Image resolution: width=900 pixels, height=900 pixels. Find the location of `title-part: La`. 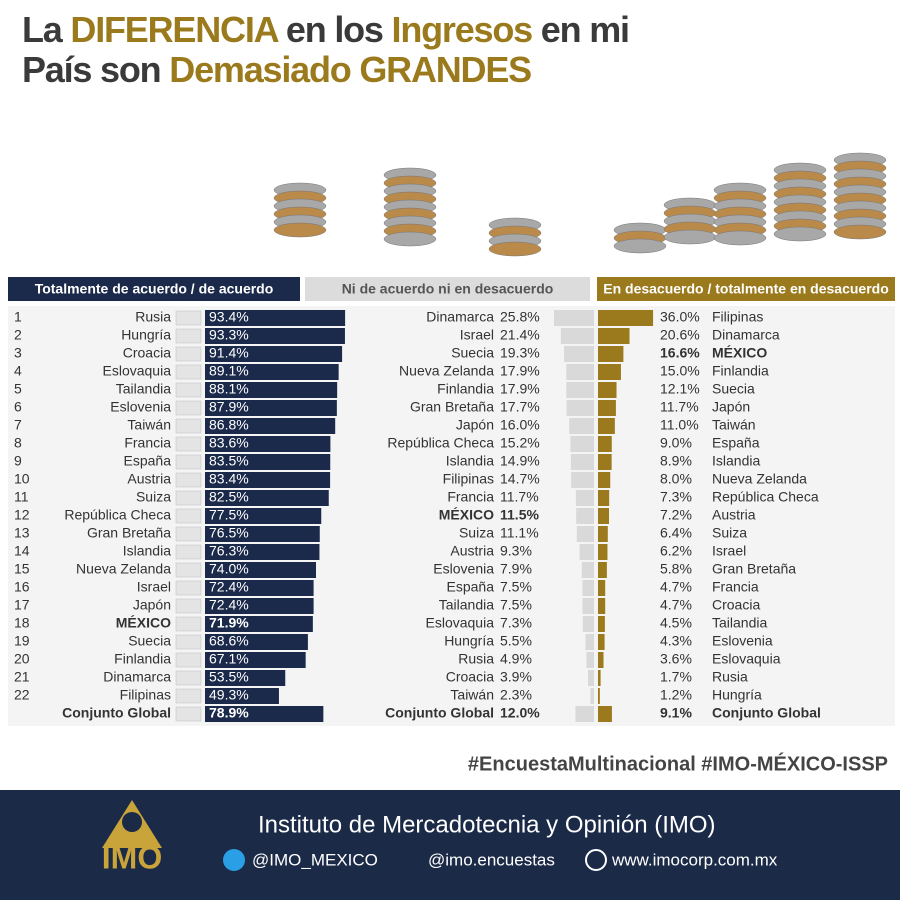

title-part: La is located at coordinates (46, 29).